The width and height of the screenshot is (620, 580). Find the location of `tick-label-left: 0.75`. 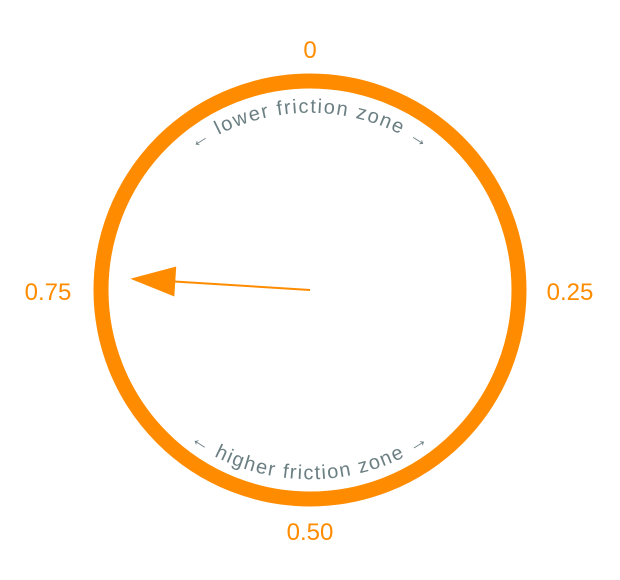

tick-label-left: 0.75 is located at coordinates (48, 292).